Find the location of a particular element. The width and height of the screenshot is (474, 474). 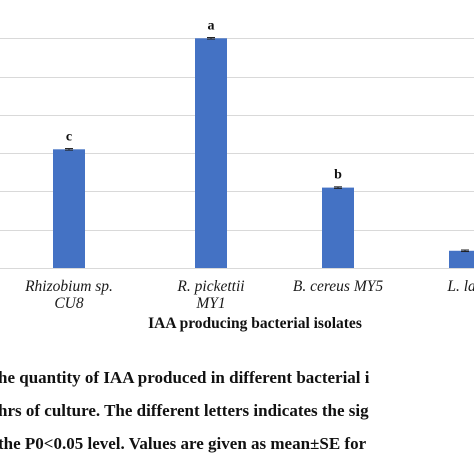

x-tick-label-0-line-1: CU8 is located at coordinates (69, 303).